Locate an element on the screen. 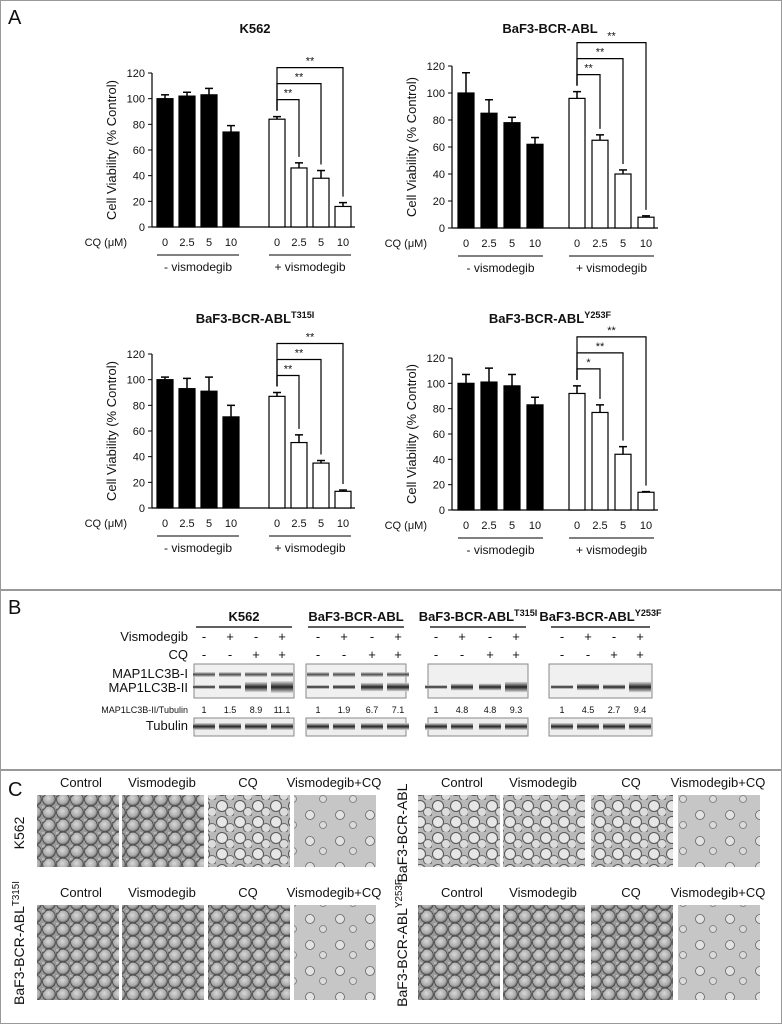 The height and width of the screenshot is (1029, 782). column-label: CQ is located at coordinates (631, 782).